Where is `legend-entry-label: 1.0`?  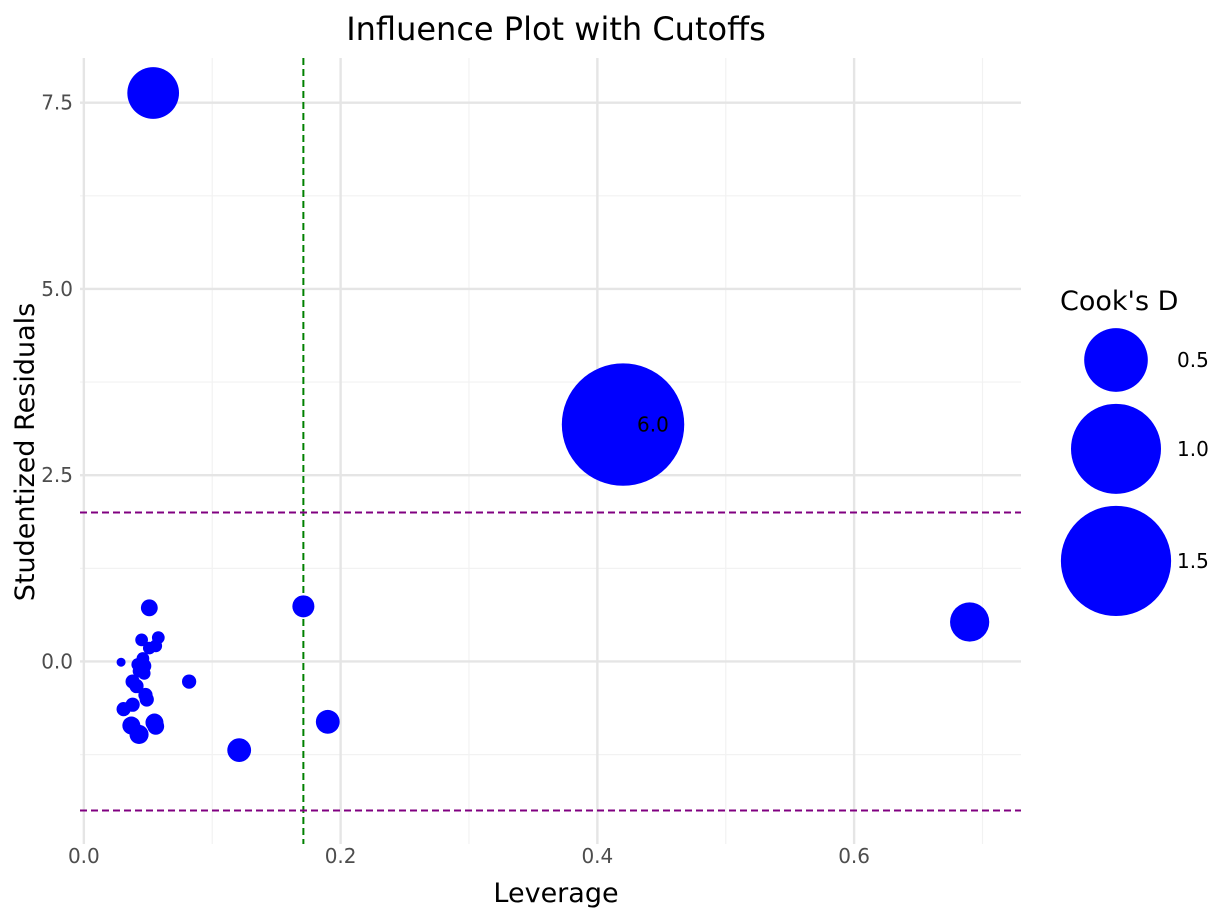
legend-entry-label: 1.0 is located at coordinates (1193, 449).